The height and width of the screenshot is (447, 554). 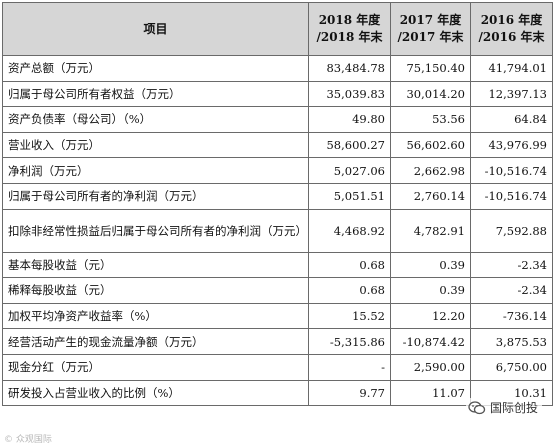 I want to click on row-value: -736.14, so click(x=511, y=316).